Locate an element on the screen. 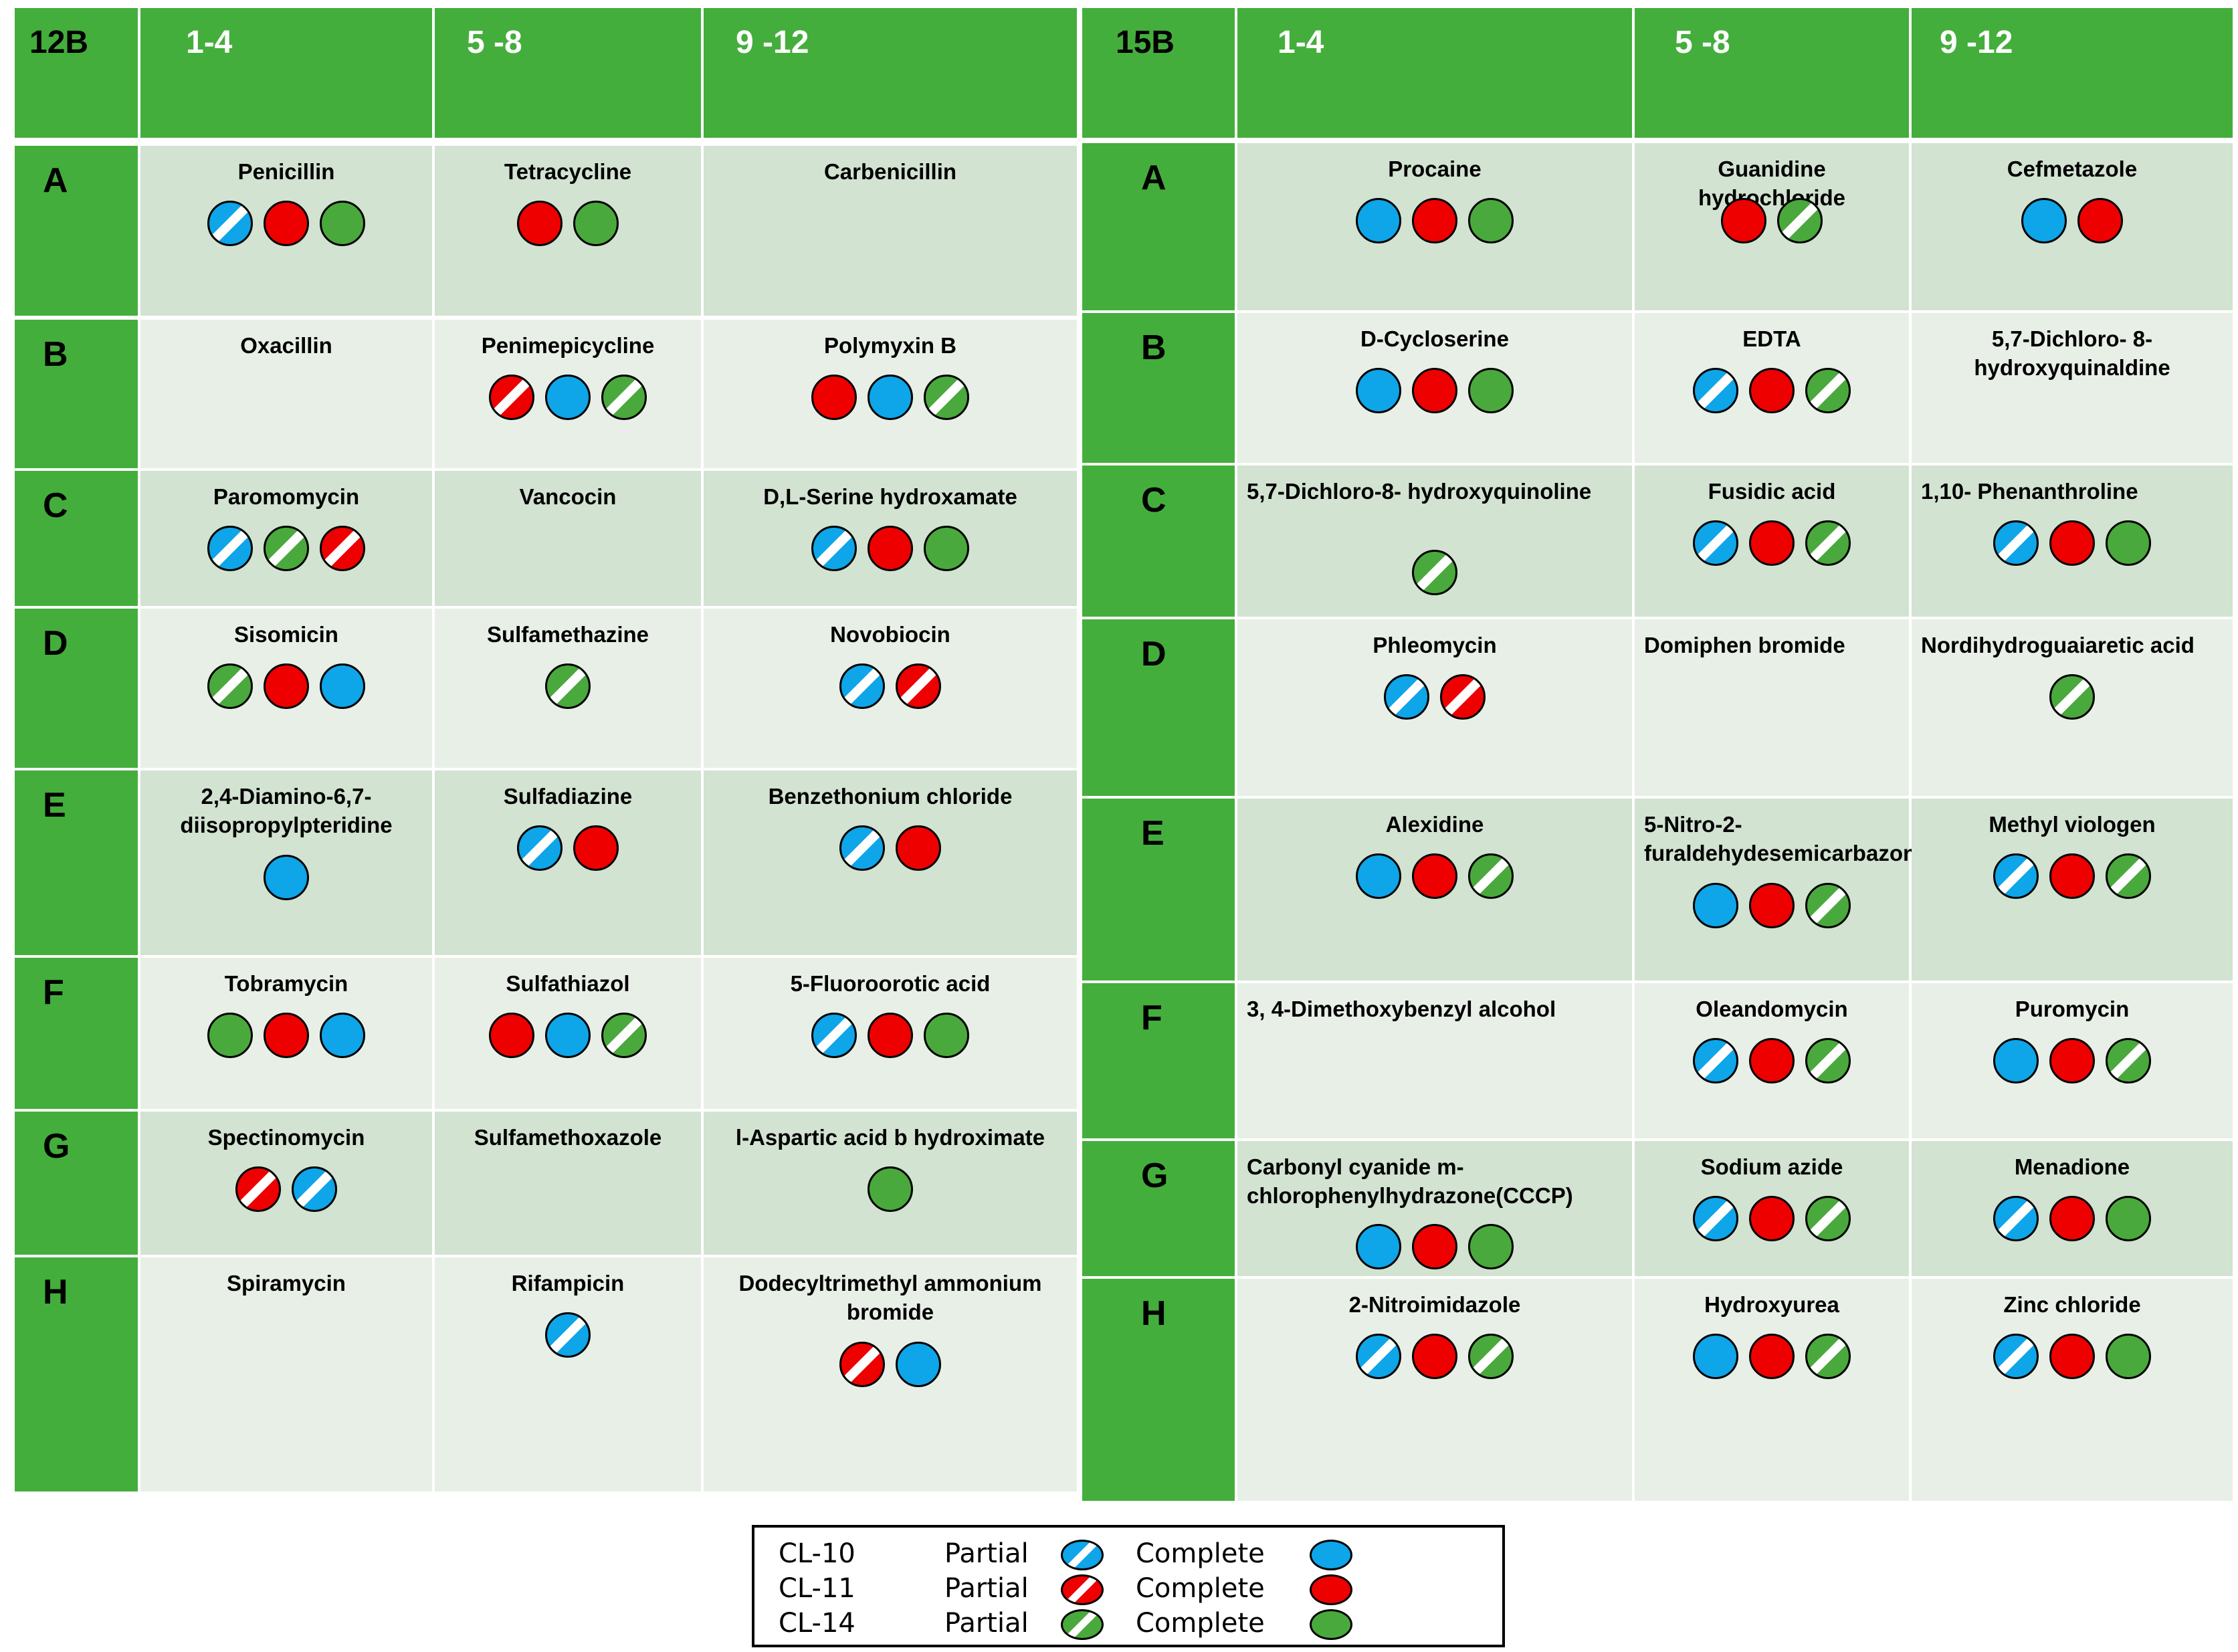  compound-cell: 1,10- Phenanthroline is located at coordinates (2072, 541).